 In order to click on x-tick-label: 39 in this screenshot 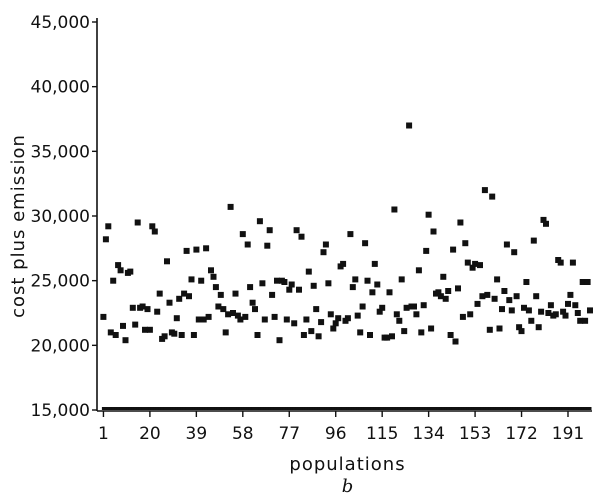, I will do `click(197, 434)`.